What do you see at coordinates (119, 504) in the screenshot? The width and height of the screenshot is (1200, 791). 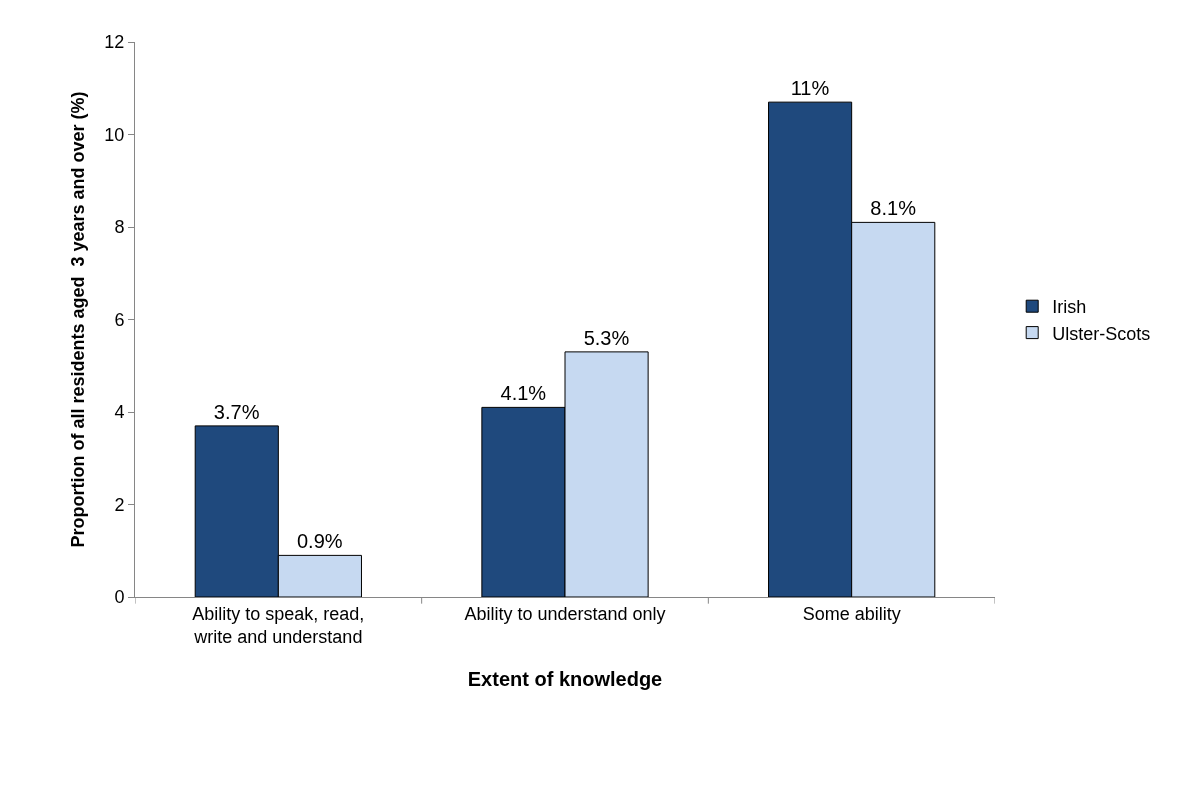 I see `y-tick-label: 2` at bounding box center [119, 504].